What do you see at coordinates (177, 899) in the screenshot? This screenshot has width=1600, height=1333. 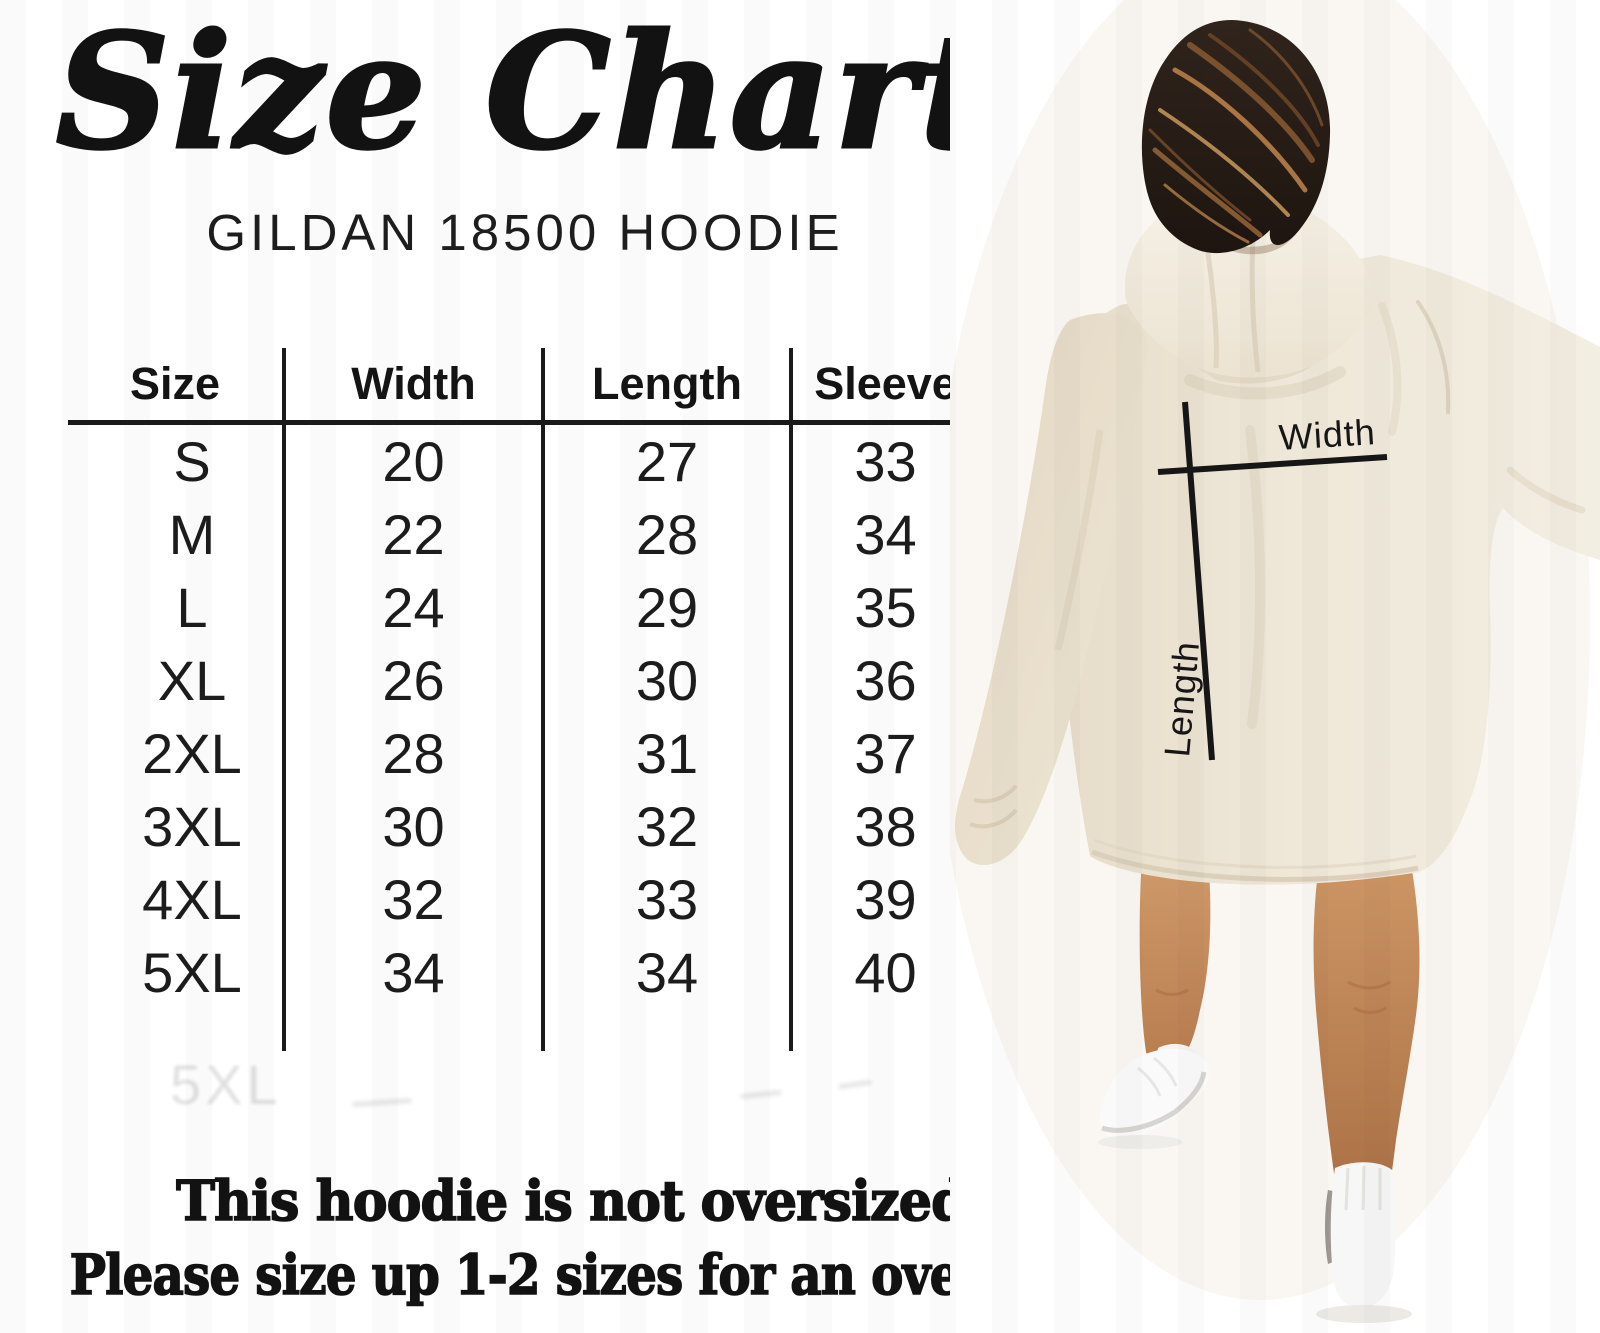 I see `size-cell: 4XL` at bounding box center [177, 899].